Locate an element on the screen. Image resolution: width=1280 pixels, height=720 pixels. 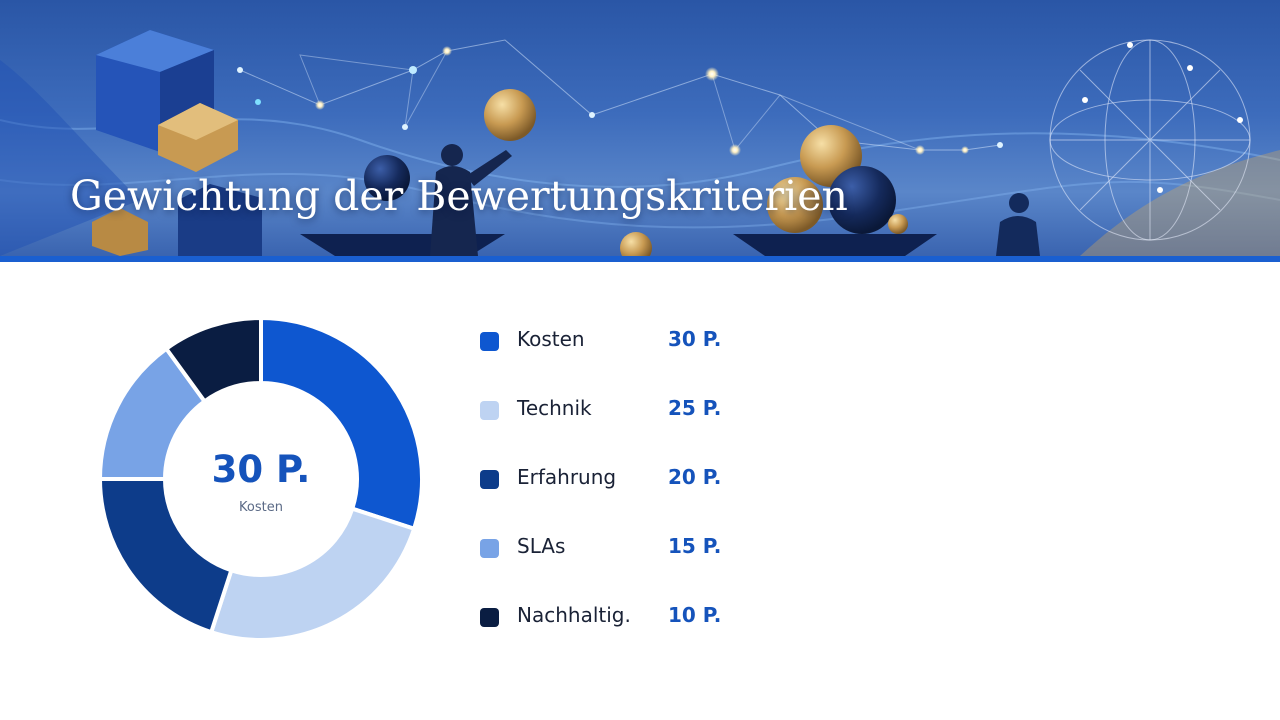
legend-label: Nachhaltig. is located at coordinates (574, 615).